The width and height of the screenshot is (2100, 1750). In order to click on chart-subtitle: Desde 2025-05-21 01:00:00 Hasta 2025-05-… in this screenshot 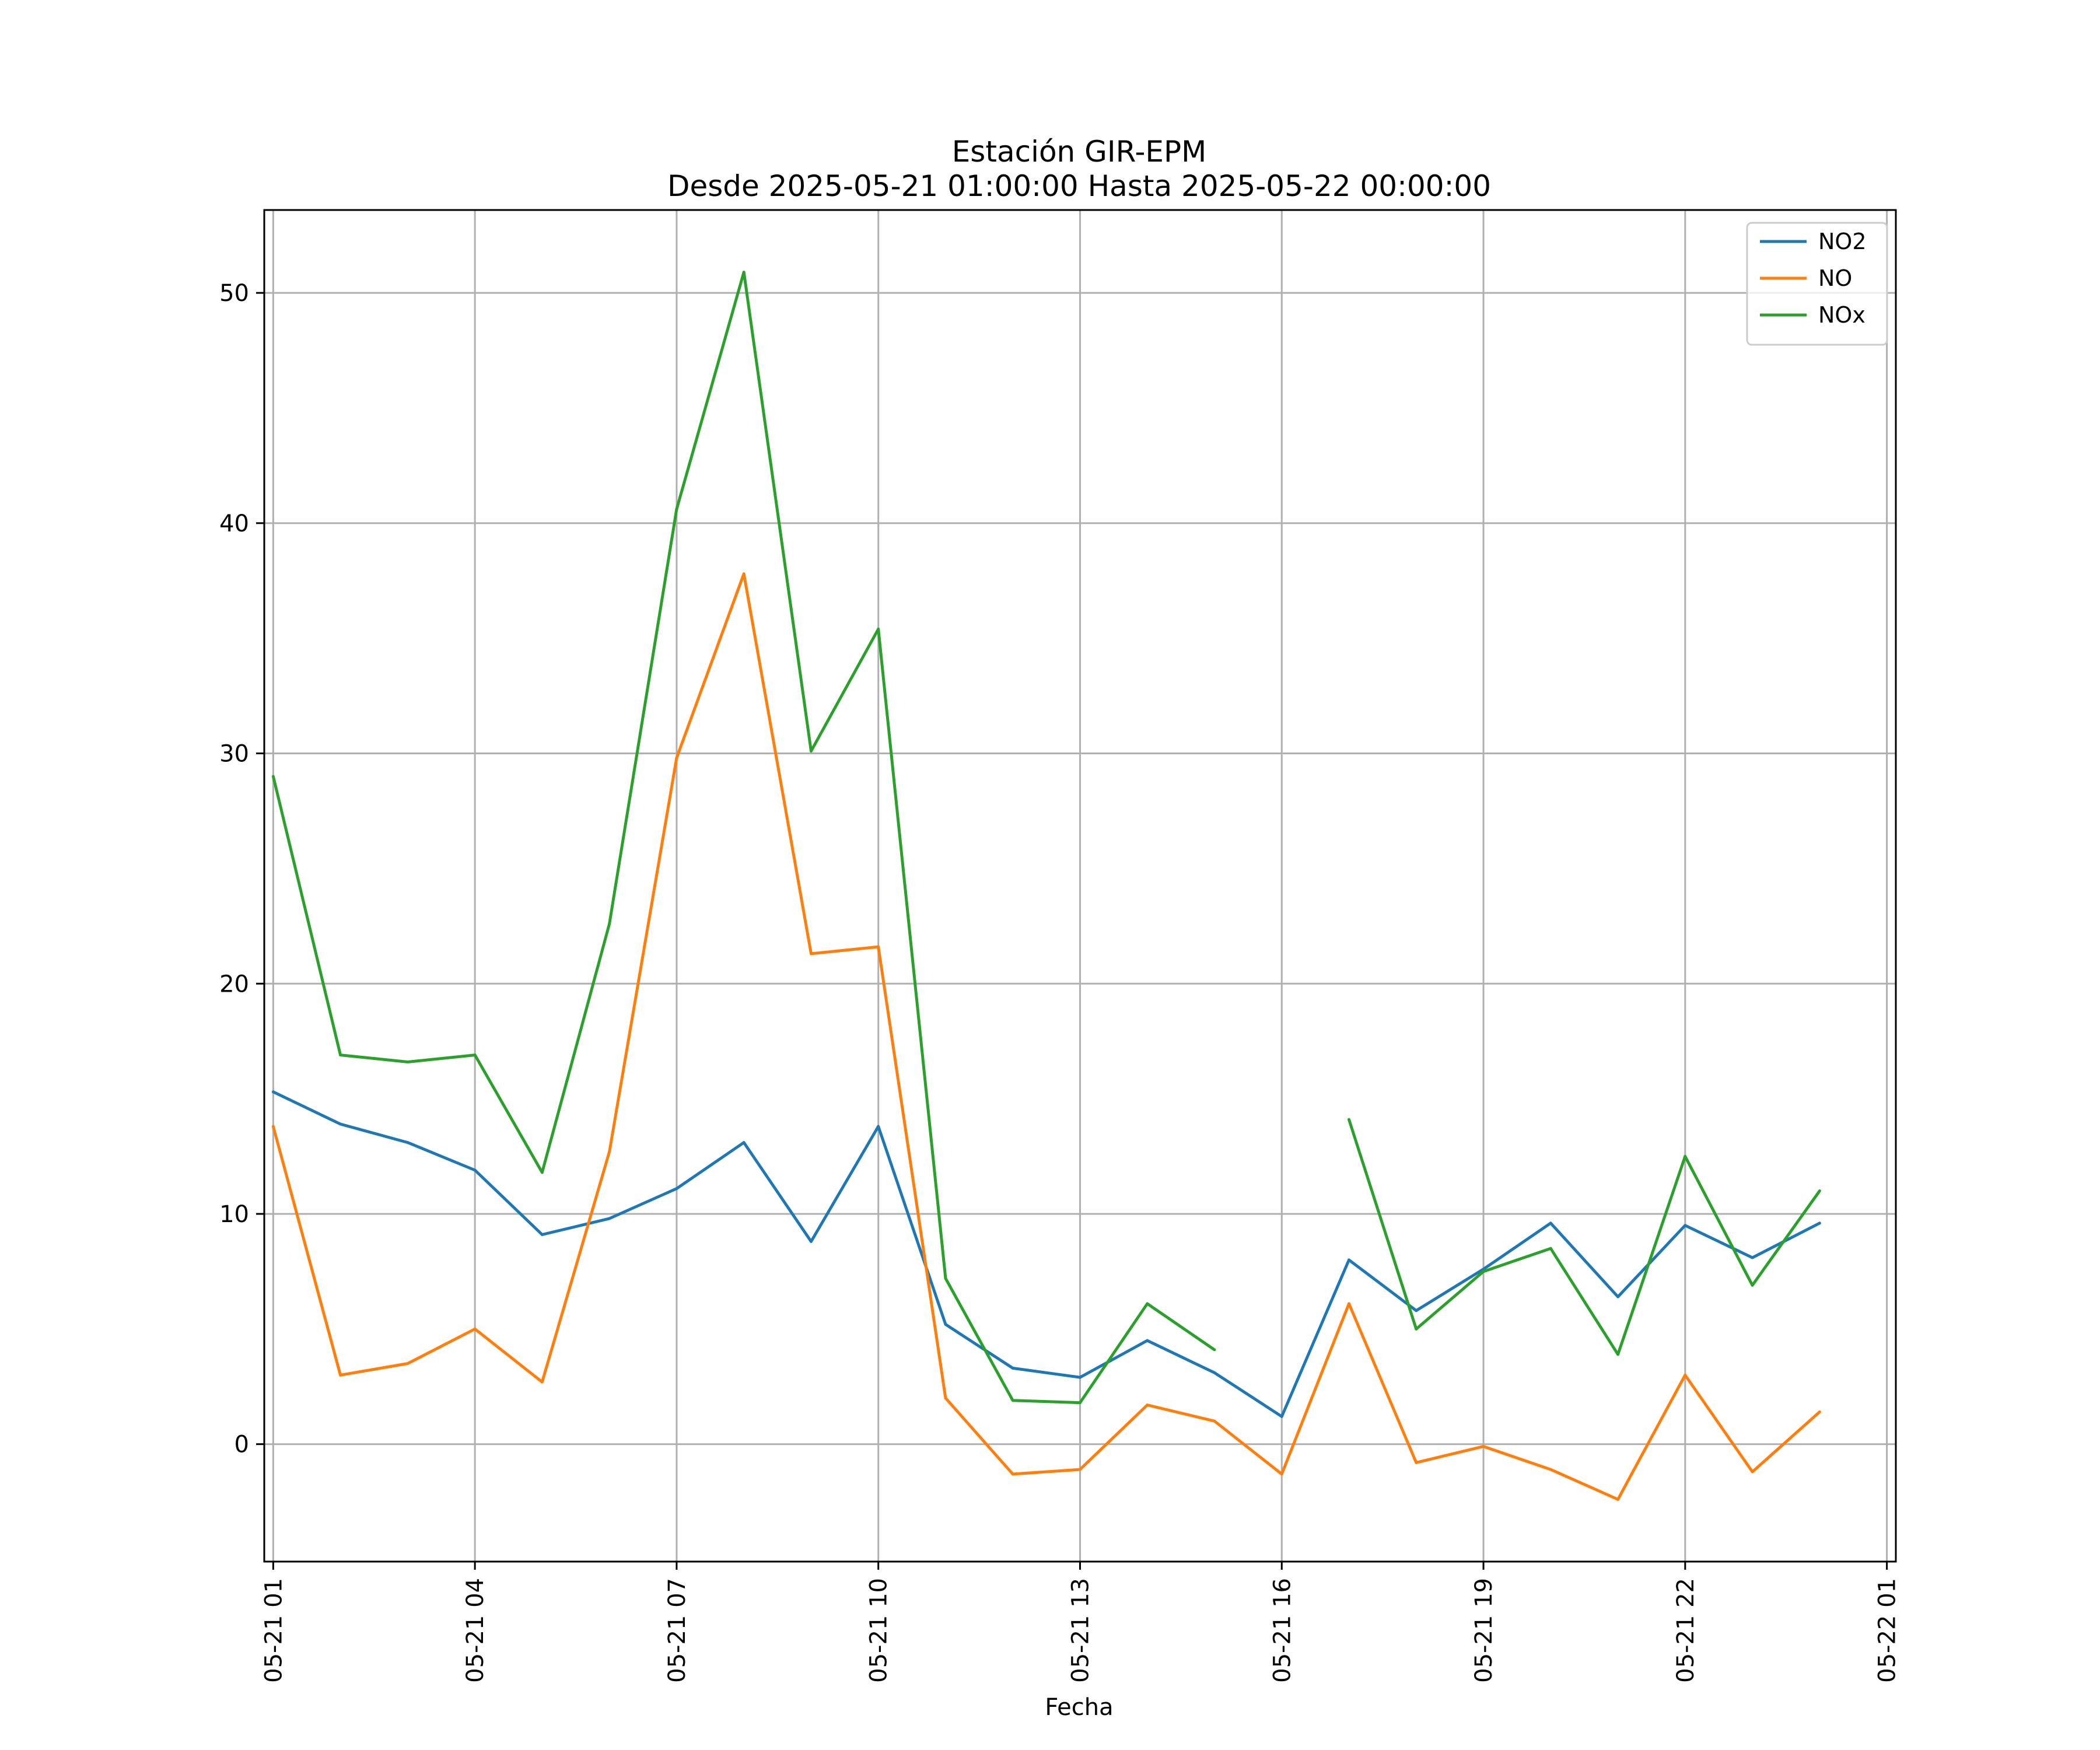, I will do `click(1079, 186)`.